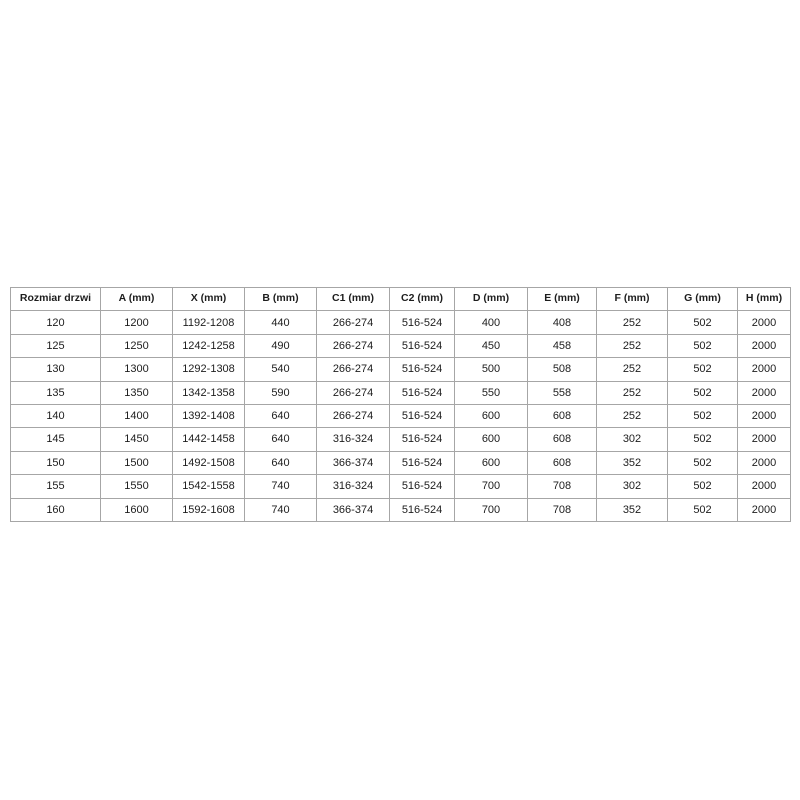 Image resolution: width=800 pixels, height=800 pixels. I want to click on column-header-0: Rozmiar drzwi, so click(55, 299).